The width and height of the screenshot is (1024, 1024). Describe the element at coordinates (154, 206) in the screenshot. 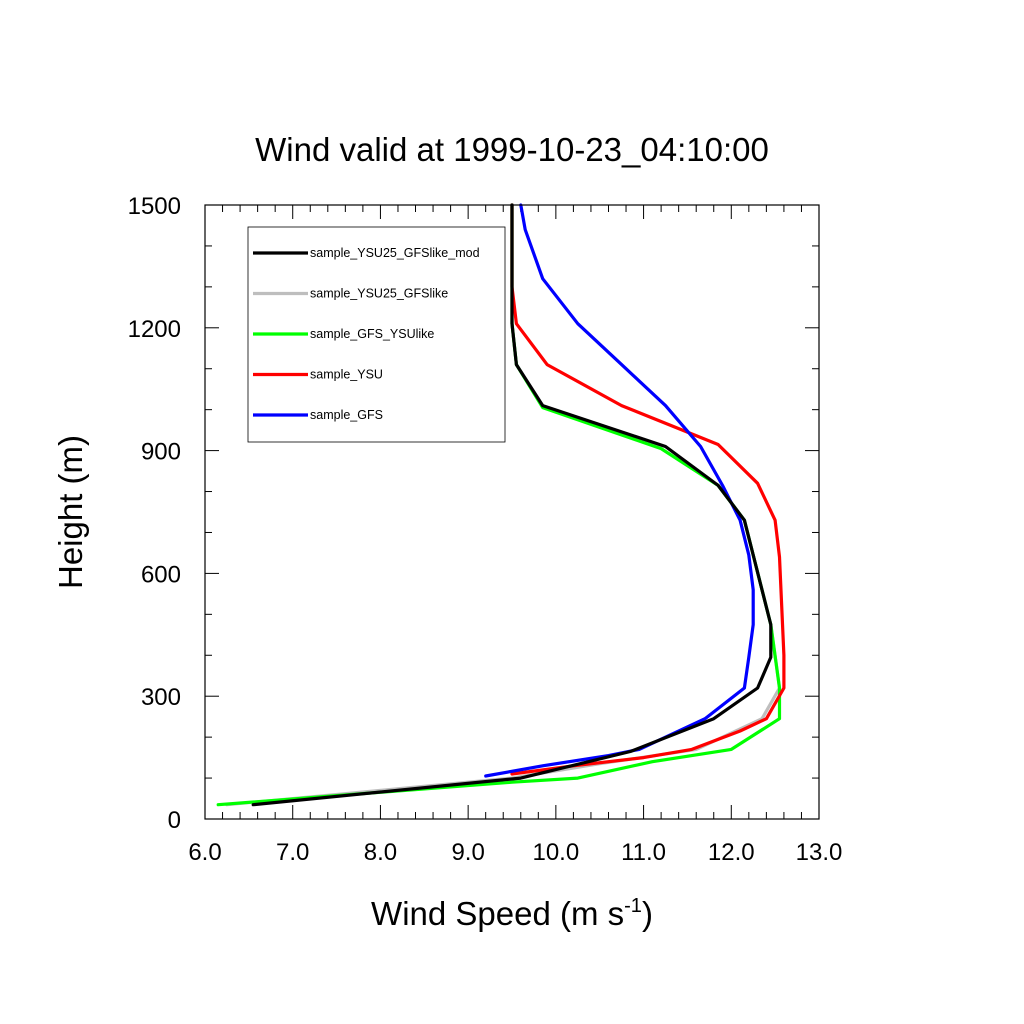

I see `y-tick-label: 1500` at that location.